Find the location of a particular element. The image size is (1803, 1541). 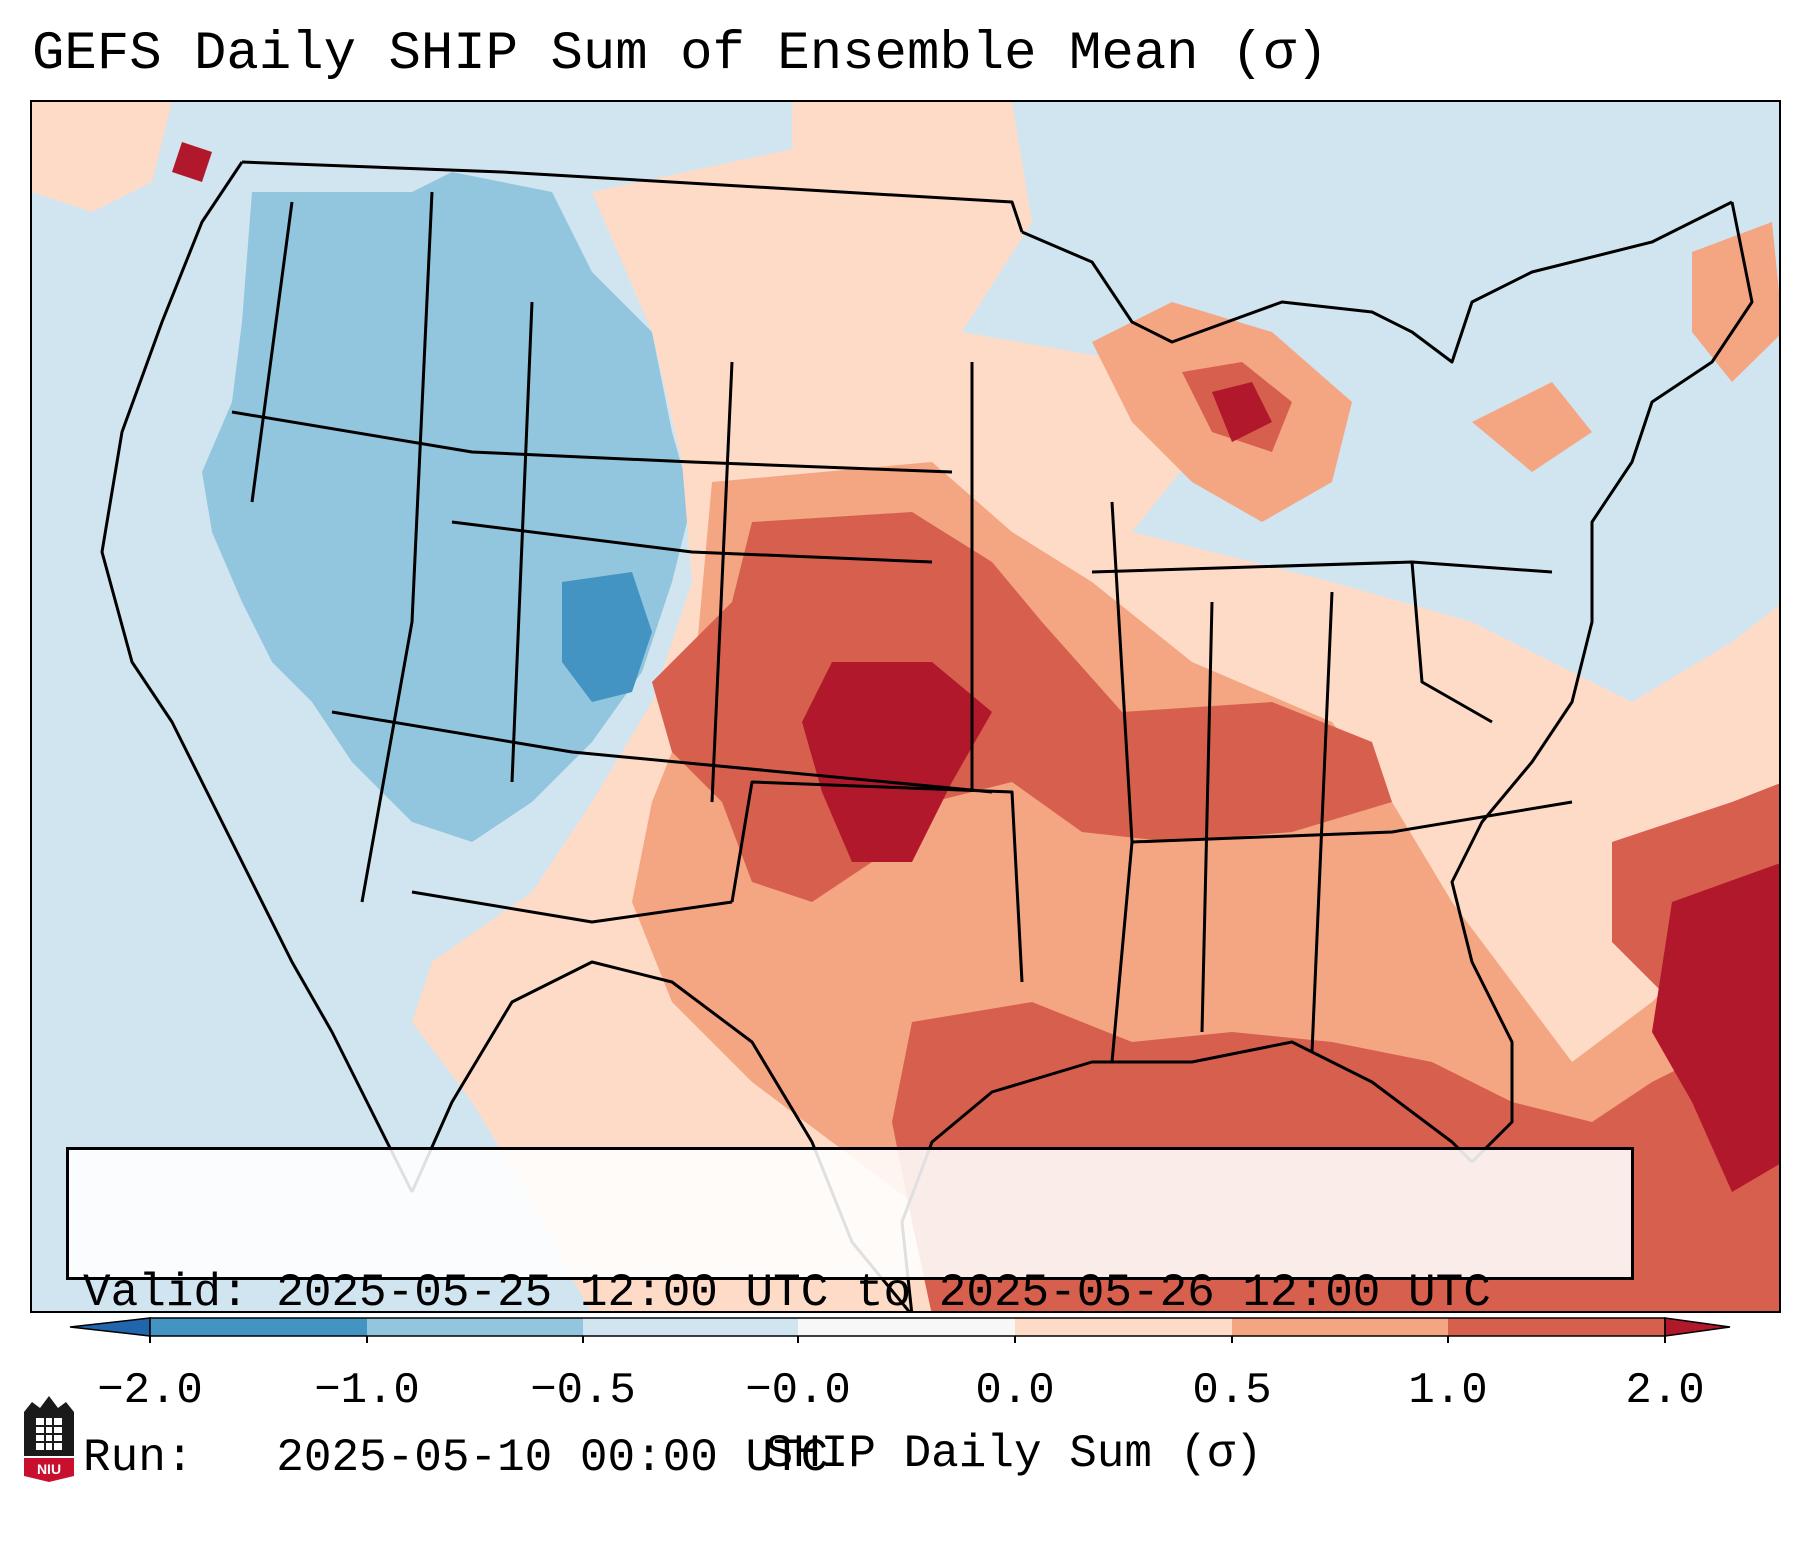

colorbar-outline is located at coordinates (907, 1327).